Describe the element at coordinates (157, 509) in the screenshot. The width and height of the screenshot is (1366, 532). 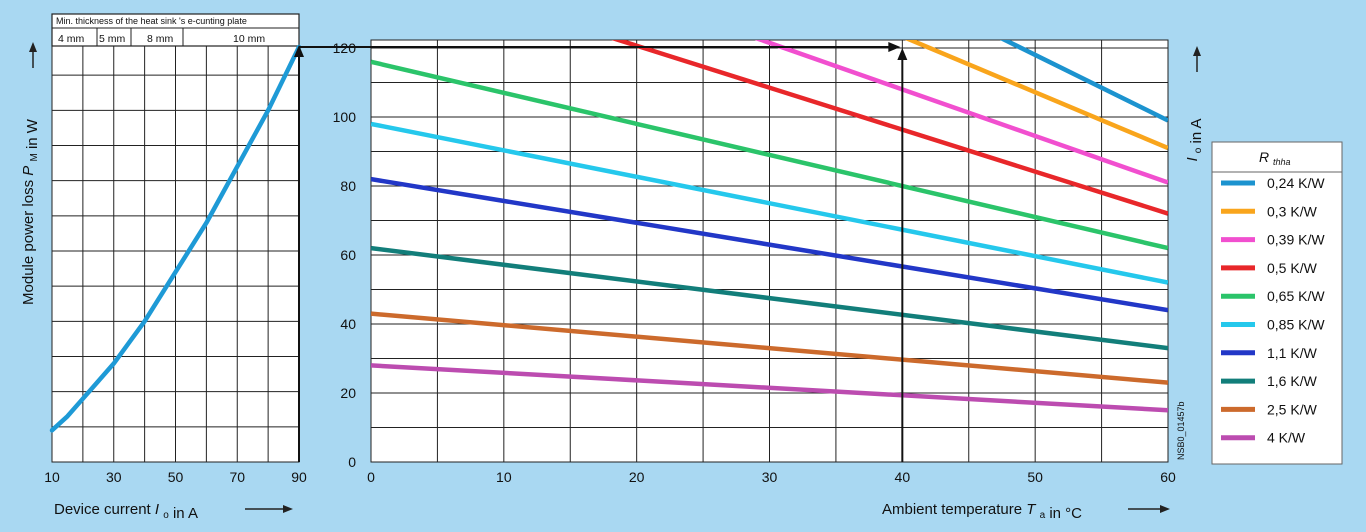
I see `left-x-axis-symbol: I` at that location.